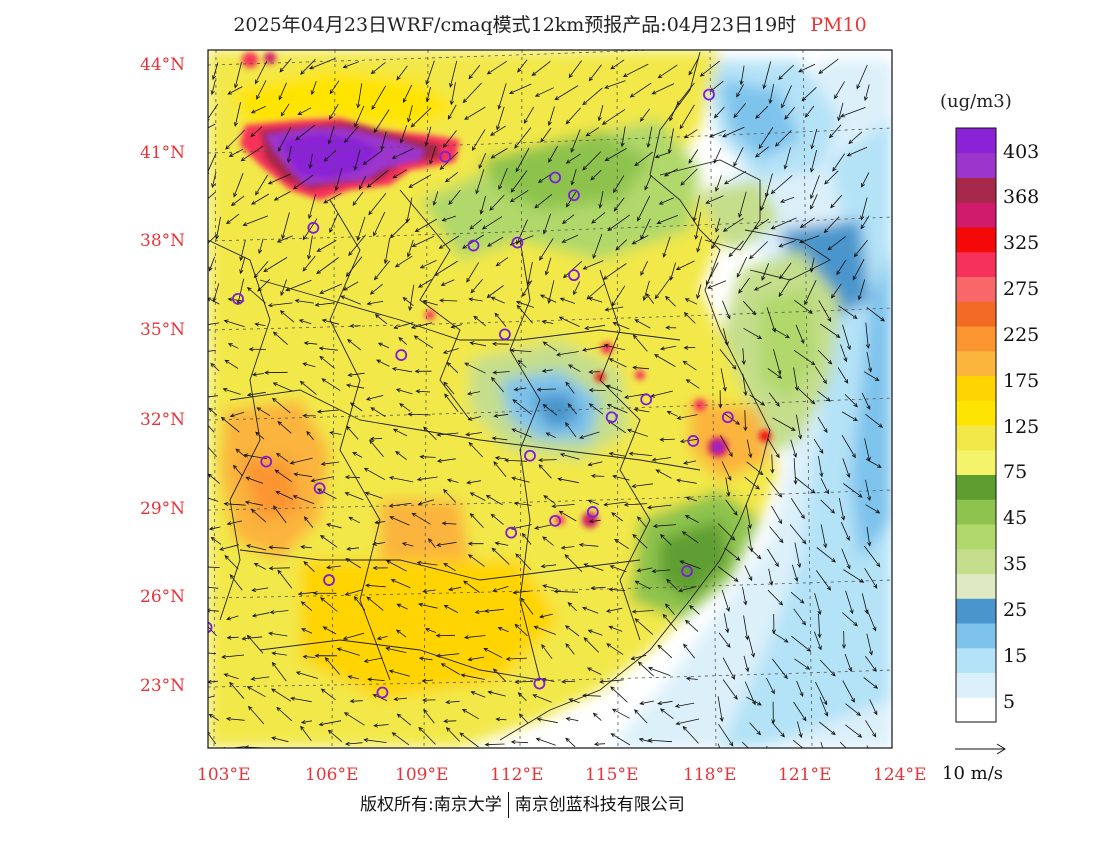 This screenshot has width=1100, height=850. I want to click on lon-label-106: 106°E, so click(332, 775).